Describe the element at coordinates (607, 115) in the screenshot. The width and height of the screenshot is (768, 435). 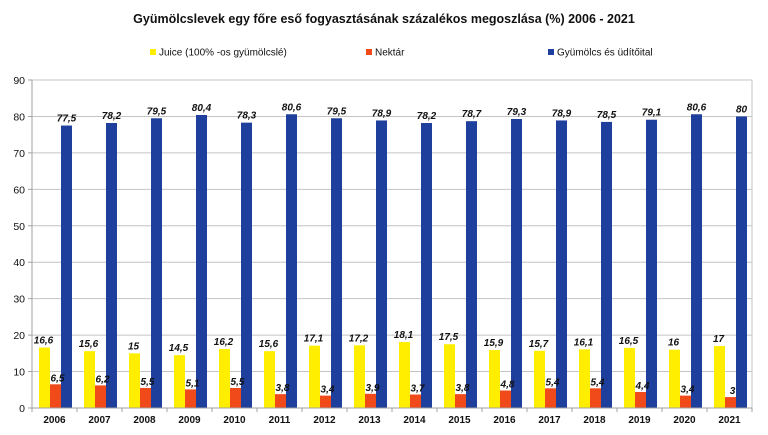
I see `data-label: 78,5` at that location.